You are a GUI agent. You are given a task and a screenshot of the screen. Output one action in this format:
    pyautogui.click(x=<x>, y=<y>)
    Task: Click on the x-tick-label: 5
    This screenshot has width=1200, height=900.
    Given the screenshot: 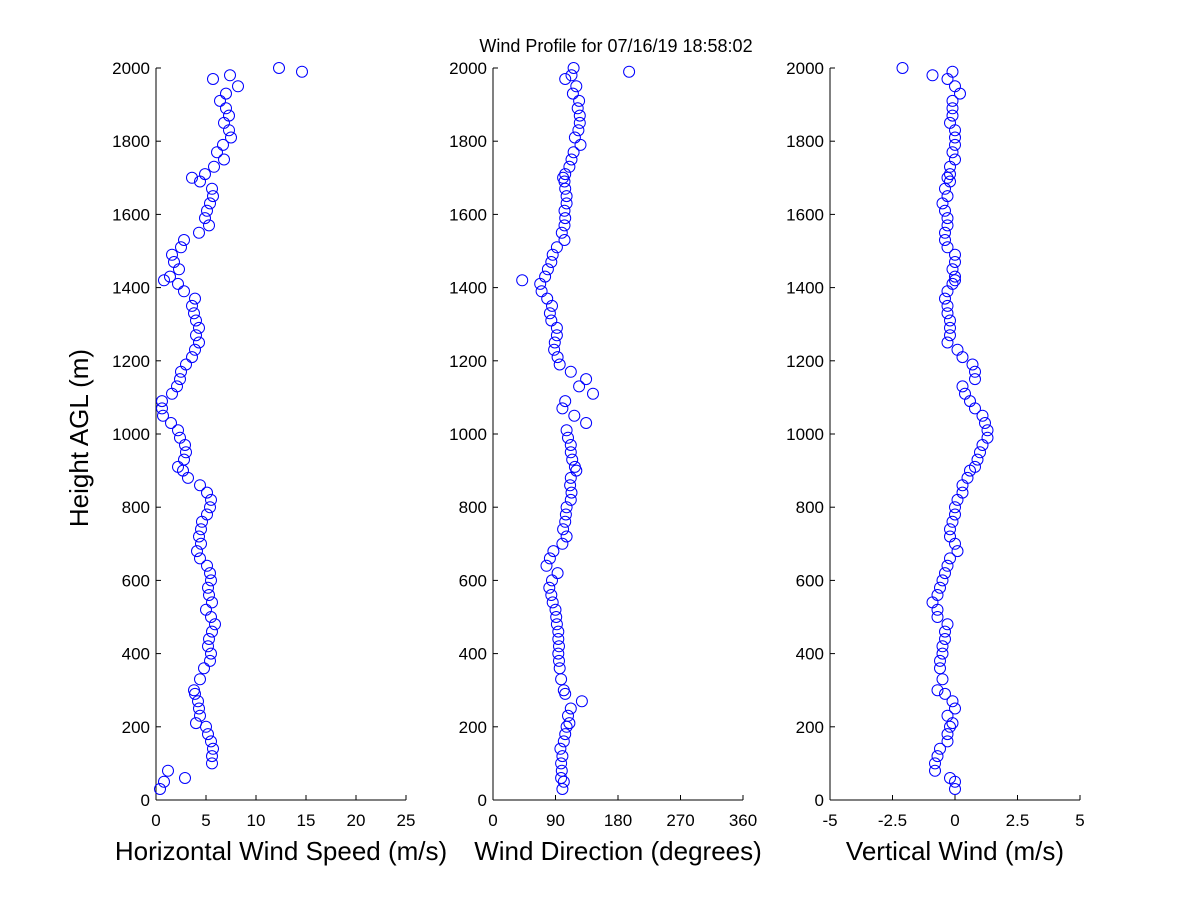 What is the action you would take?
    pyautogui.click(x=205, y=820)
    